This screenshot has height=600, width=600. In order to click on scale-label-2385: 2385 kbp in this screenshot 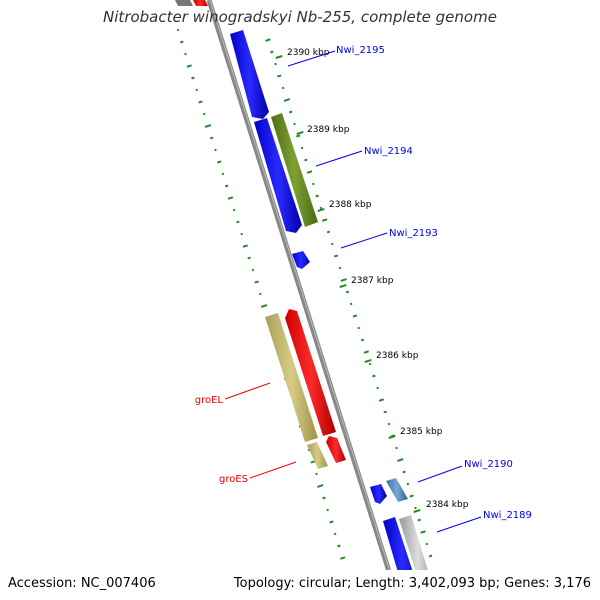, I will do `click(421, 432)`.